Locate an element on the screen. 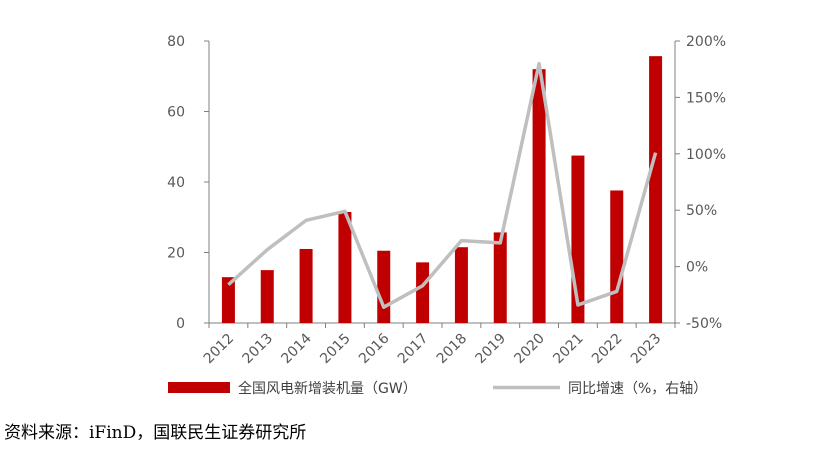 Image resolution: width=828 pixels, height=451 pixels. legend-bar-label: 全国风电新增装机量（GW） is located at coordinates (327, 388).